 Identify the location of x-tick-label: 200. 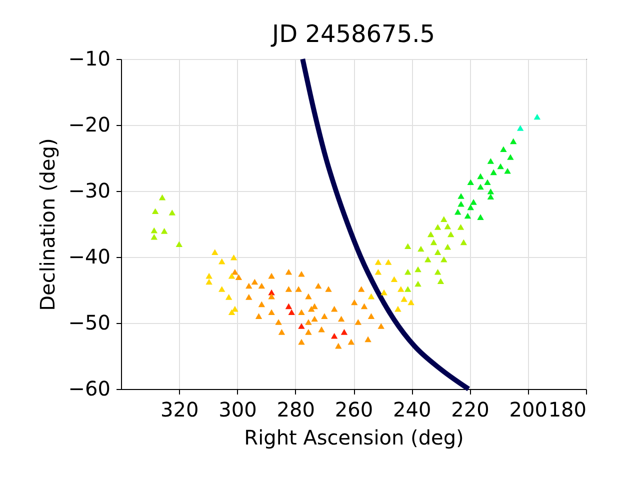
(528, 410).